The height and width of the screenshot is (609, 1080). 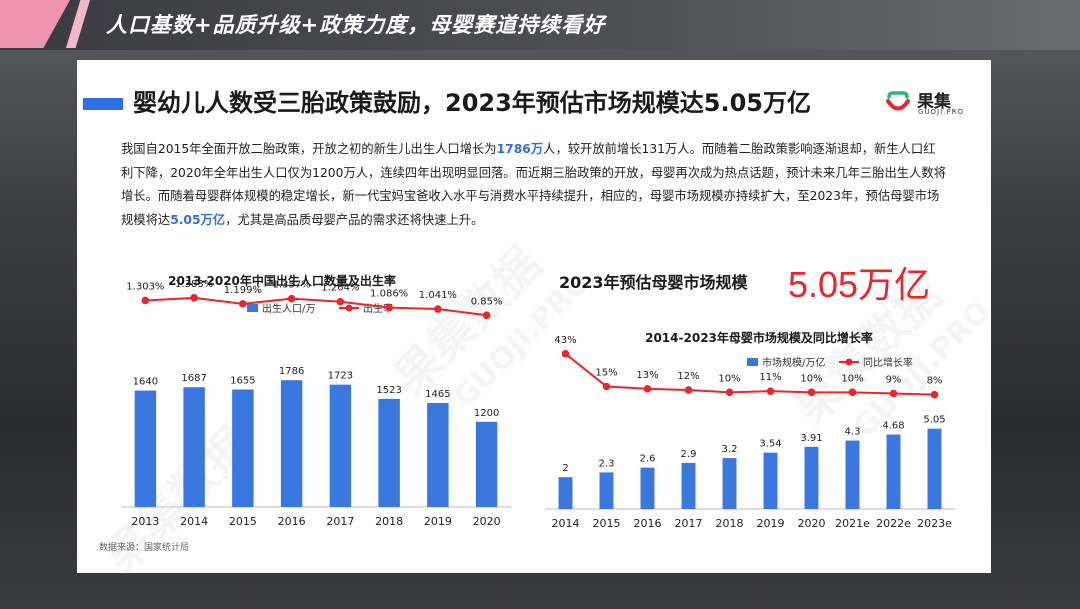 I want to click on line-value-label: 43%, so click(x=565, y=340).